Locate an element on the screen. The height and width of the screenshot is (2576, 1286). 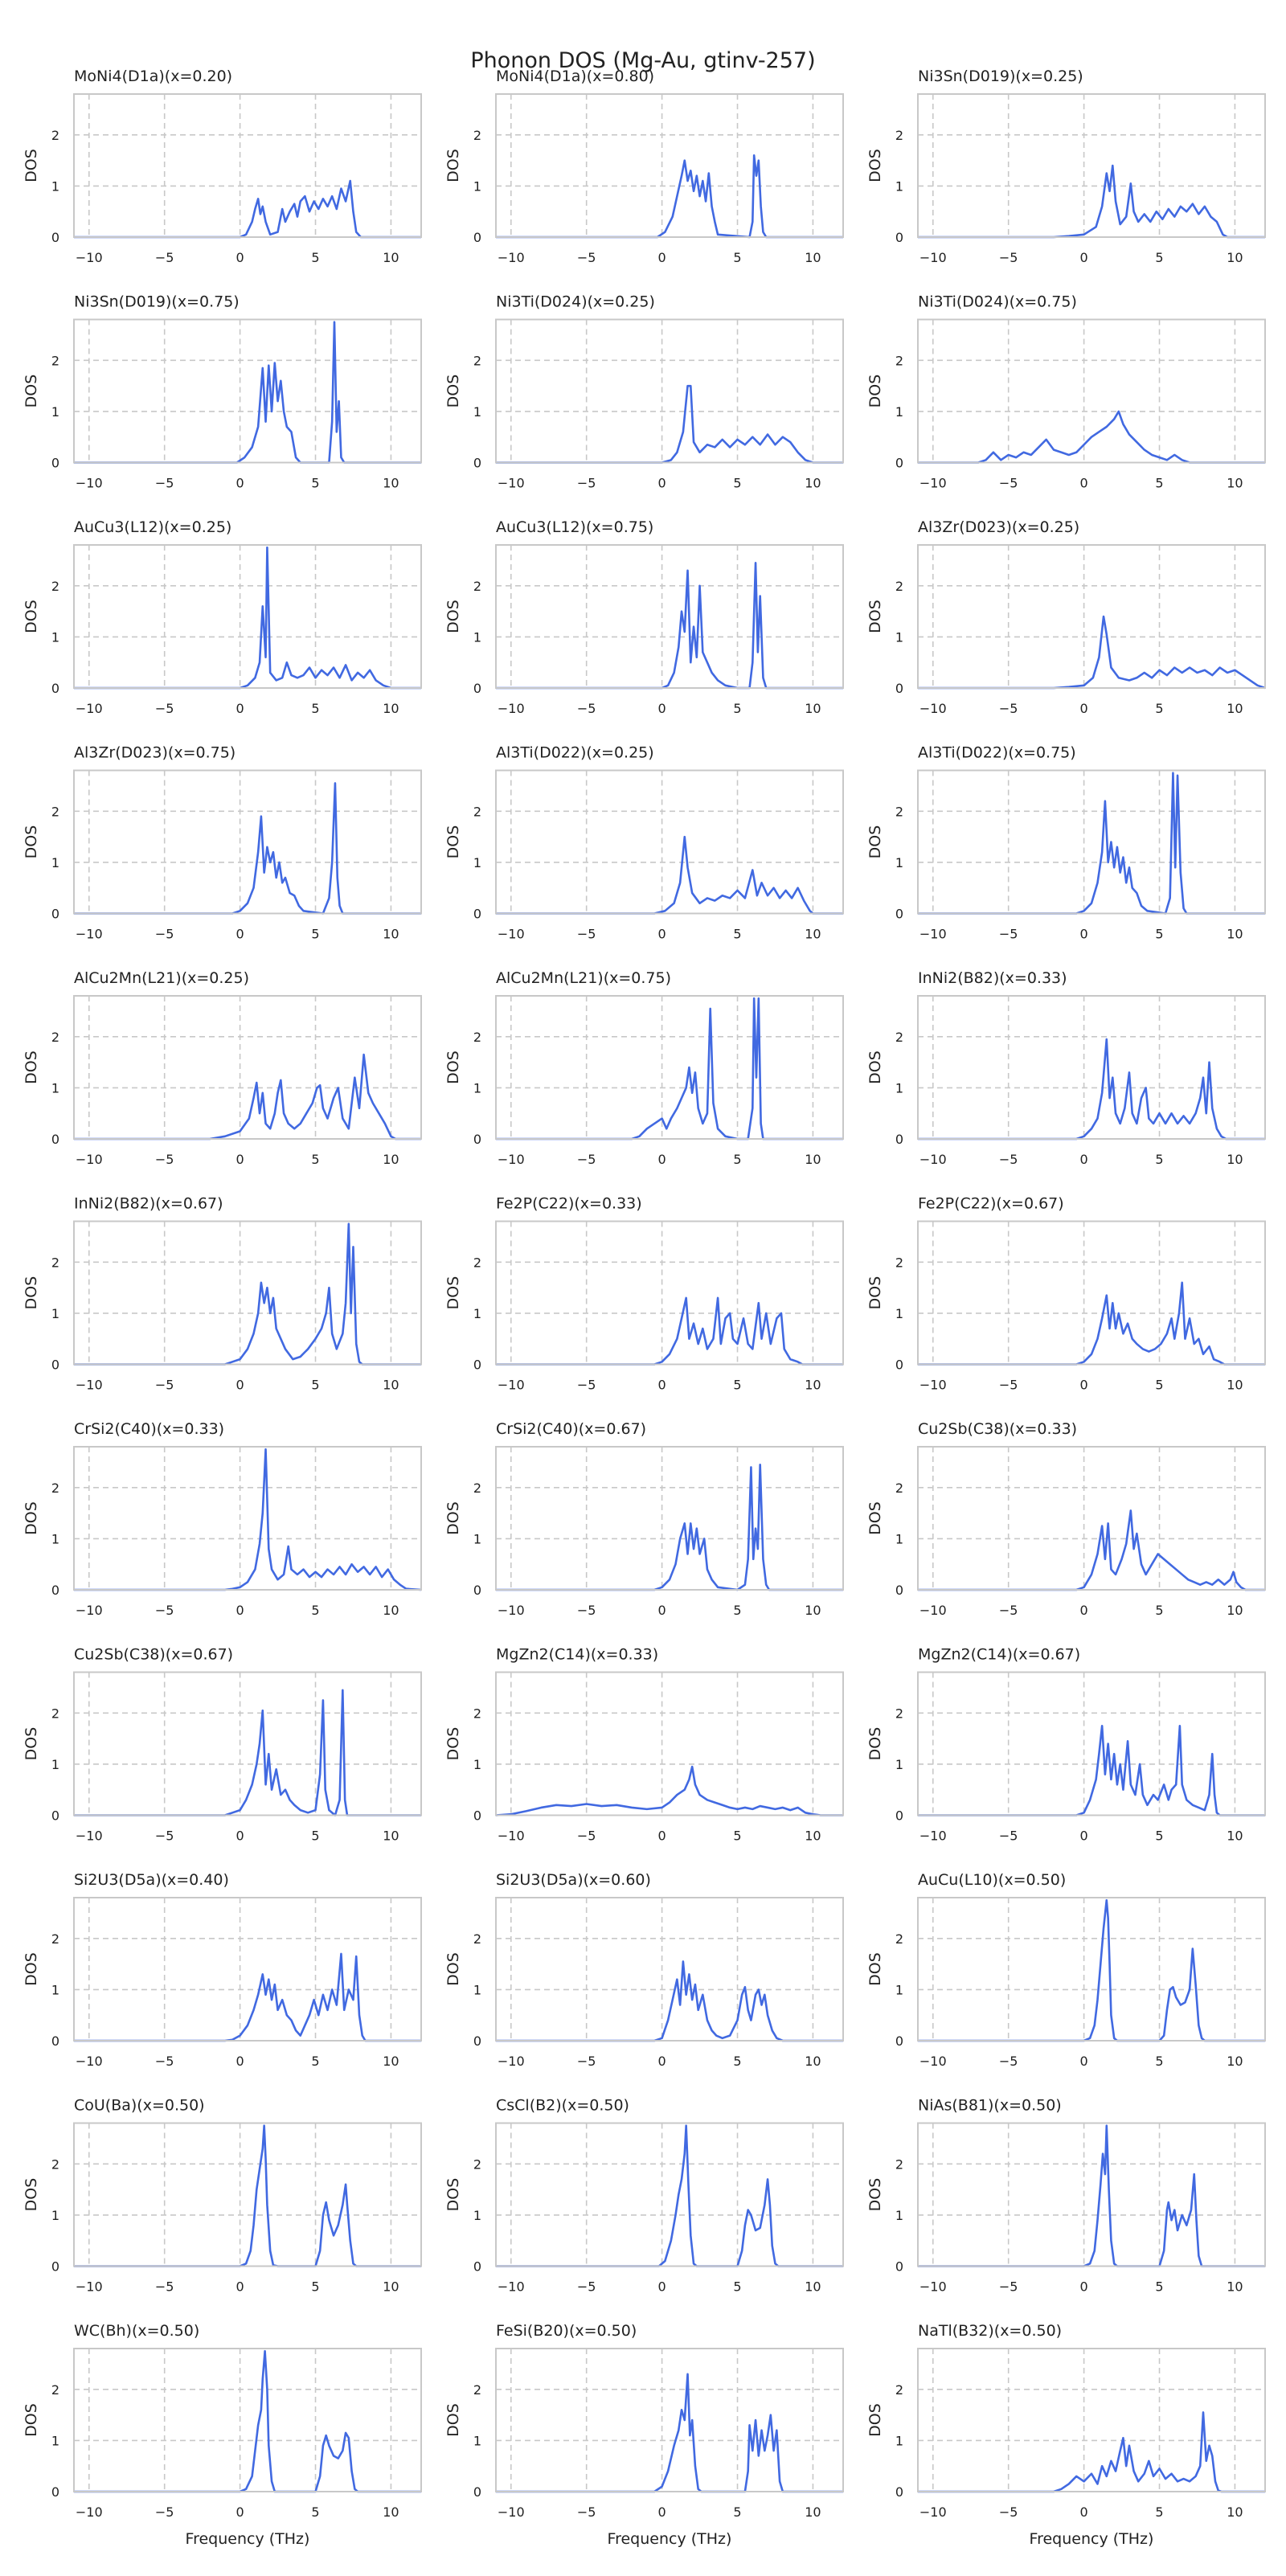
panel-title: Ni3Sn(D019)(x=0.75) is located at coordinates (157, 302).